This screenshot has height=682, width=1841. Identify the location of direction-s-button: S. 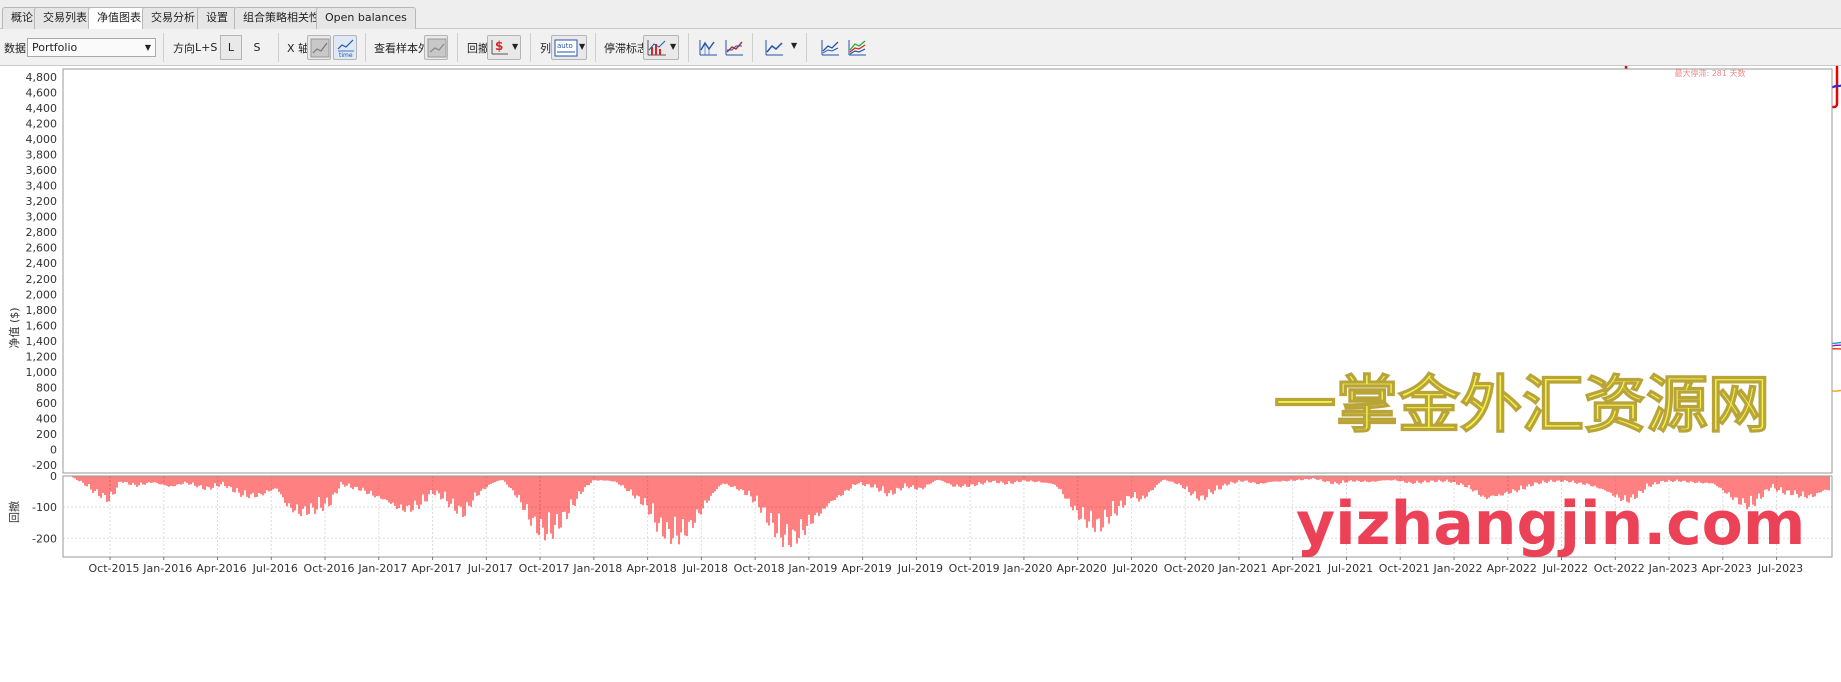
(257, 47).